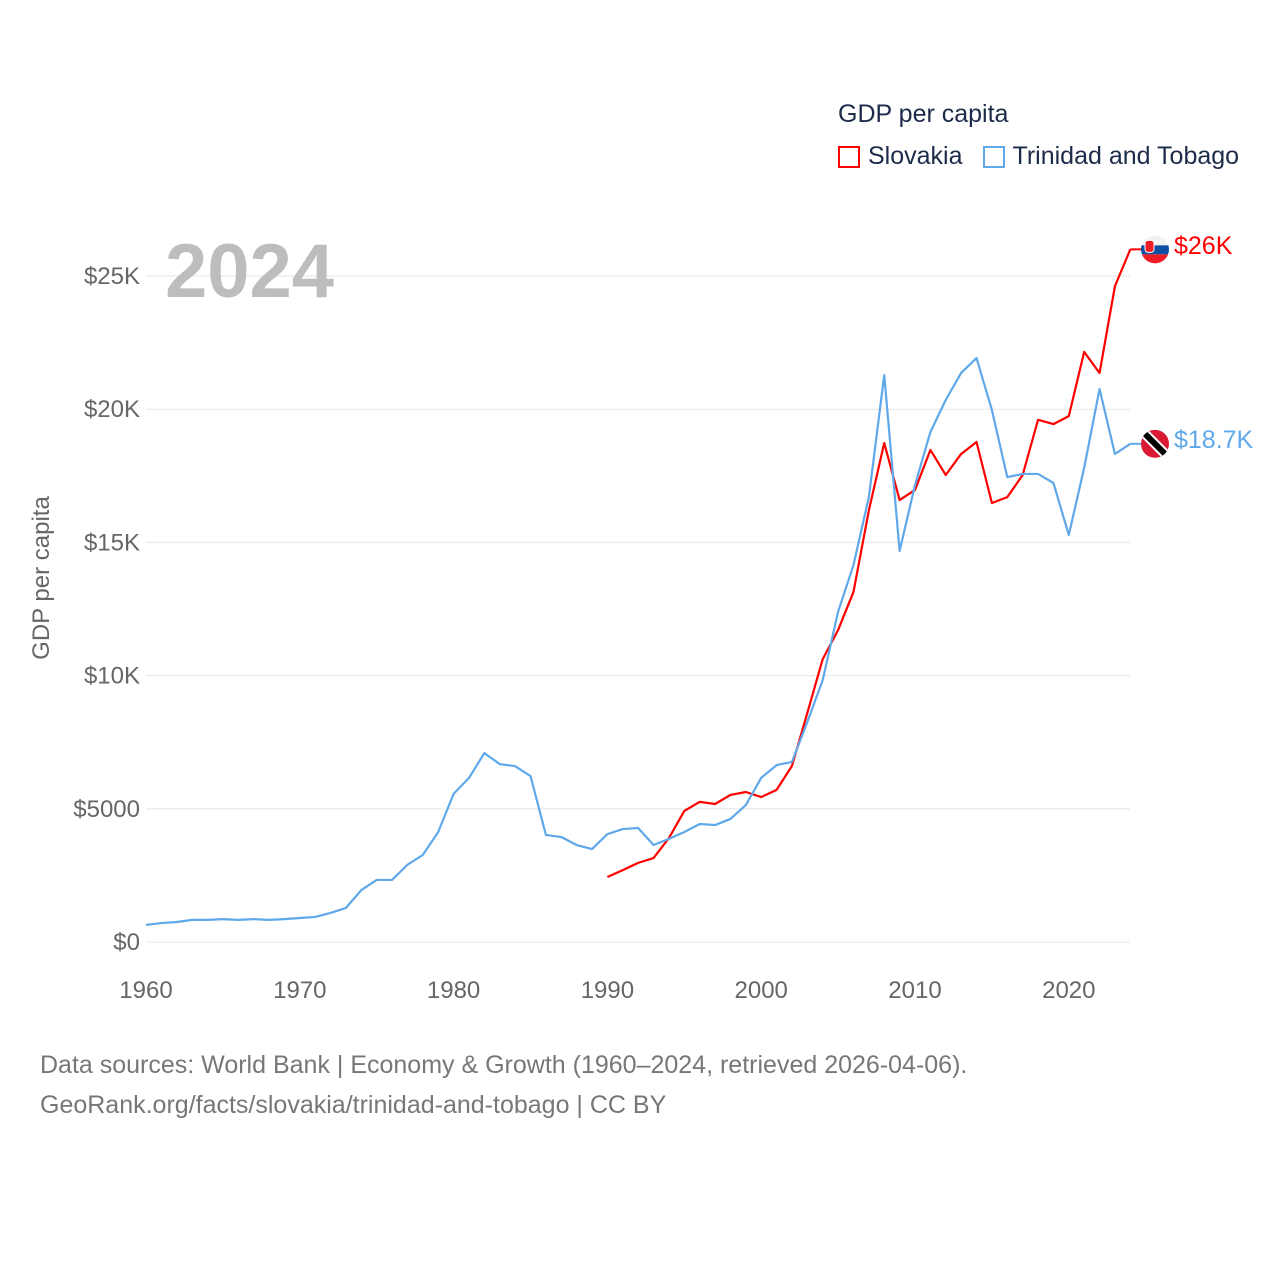 This screenshot has height=1280, width=1280. I want to click on legend-label: Slovakia, so click(915, 156).